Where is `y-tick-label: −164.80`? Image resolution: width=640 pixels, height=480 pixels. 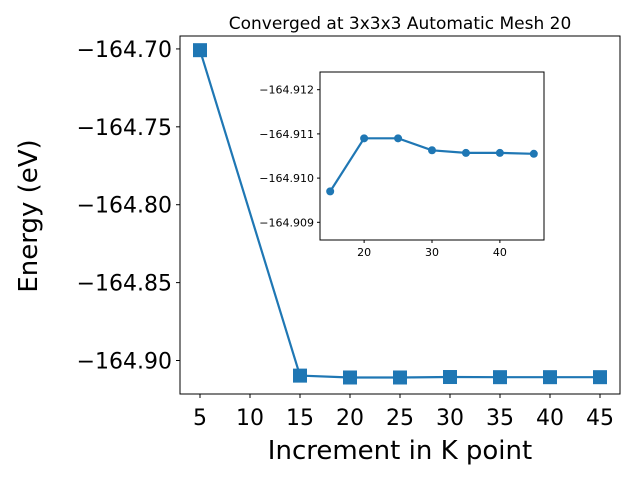
y-tick-label: −164.80 is located at coordinates (124, 206).